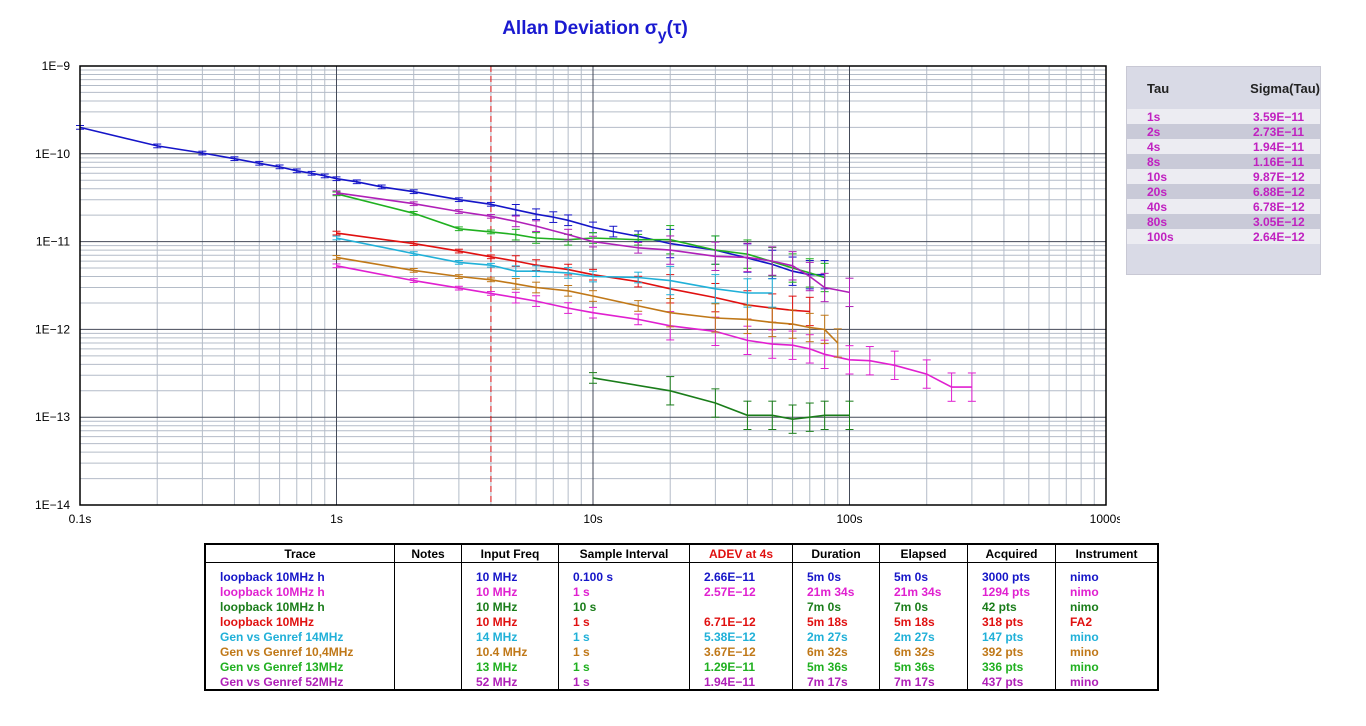 The width and height of the screenshot is (1366, 726). What do you see at coordinates (836, 666) in the screenshot?
I see `cell-duration: 5m 36s` at bounding box center [836, 666].